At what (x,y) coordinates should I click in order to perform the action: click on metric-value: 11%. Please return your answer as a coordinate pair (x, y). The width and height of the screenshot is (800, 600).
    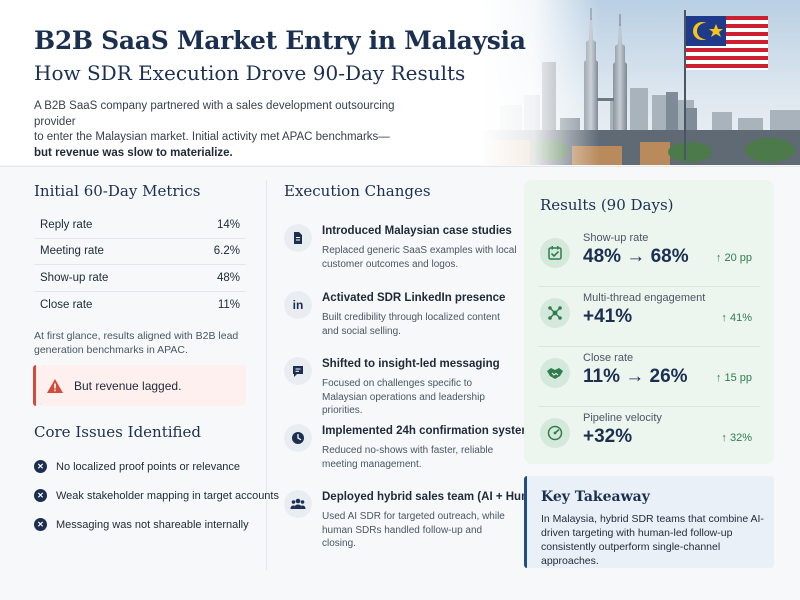
    Looking at the image, I should click on (228, 304).